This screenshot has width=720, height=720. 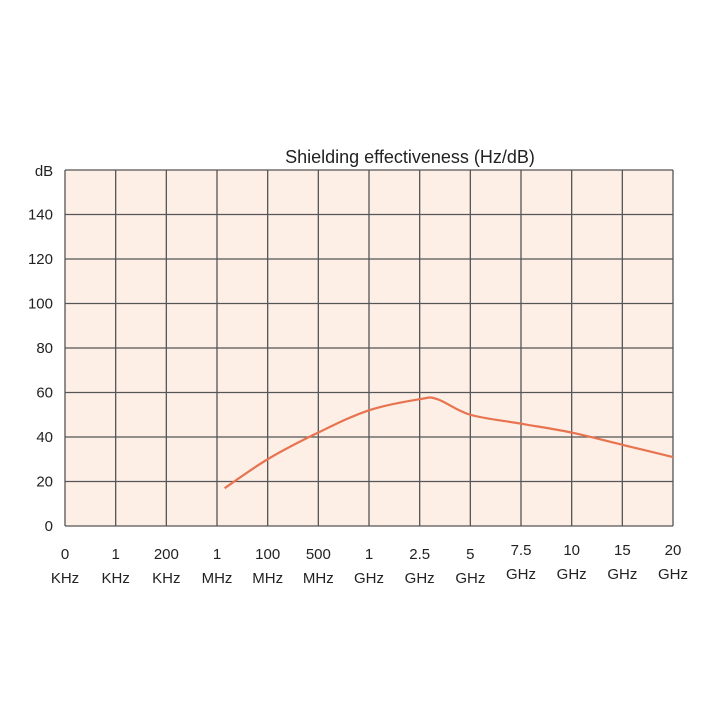 I want to click on y-tick-label: 80, so click(x=44, y=348).